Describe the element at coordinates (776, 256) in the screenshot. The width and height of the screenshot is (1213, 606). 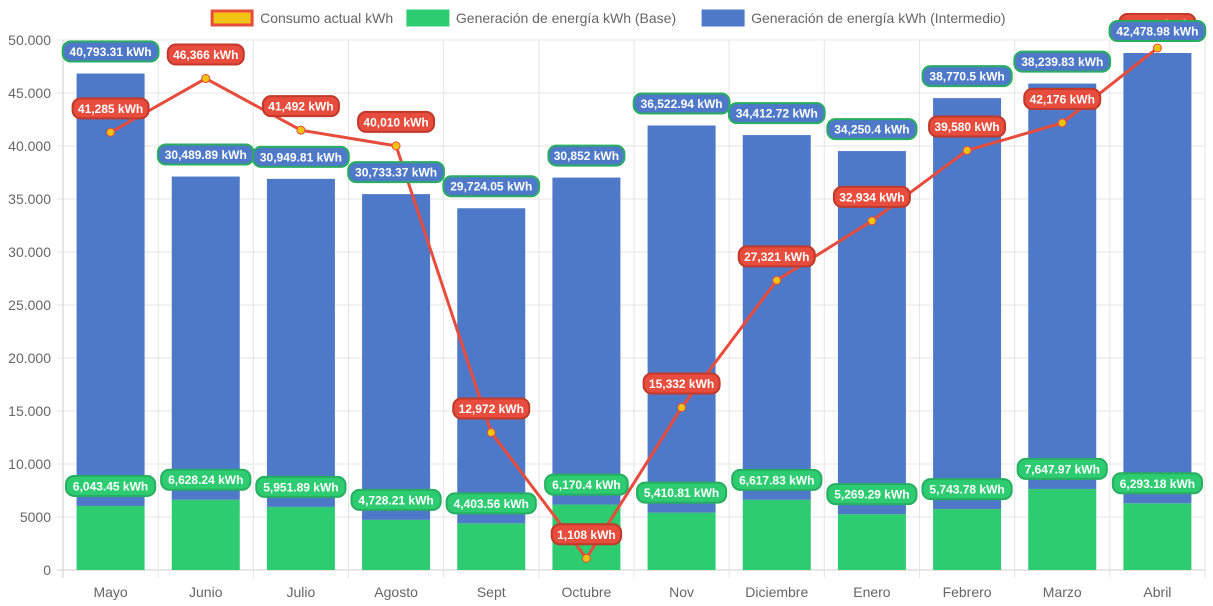
I see `label-consumo: 27,321 kWh` at that location.